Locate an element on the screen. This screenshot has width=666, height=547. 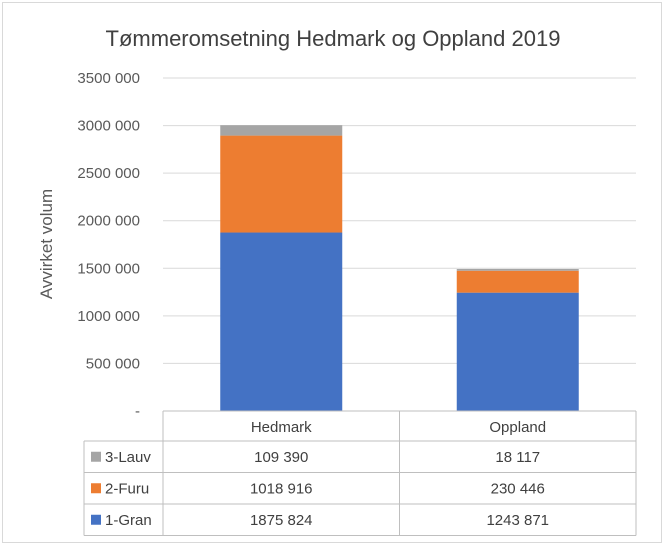
chart-title: Tømmeromsetning Hedmark og Oppland 2019 is located at coordinates (333, 38).